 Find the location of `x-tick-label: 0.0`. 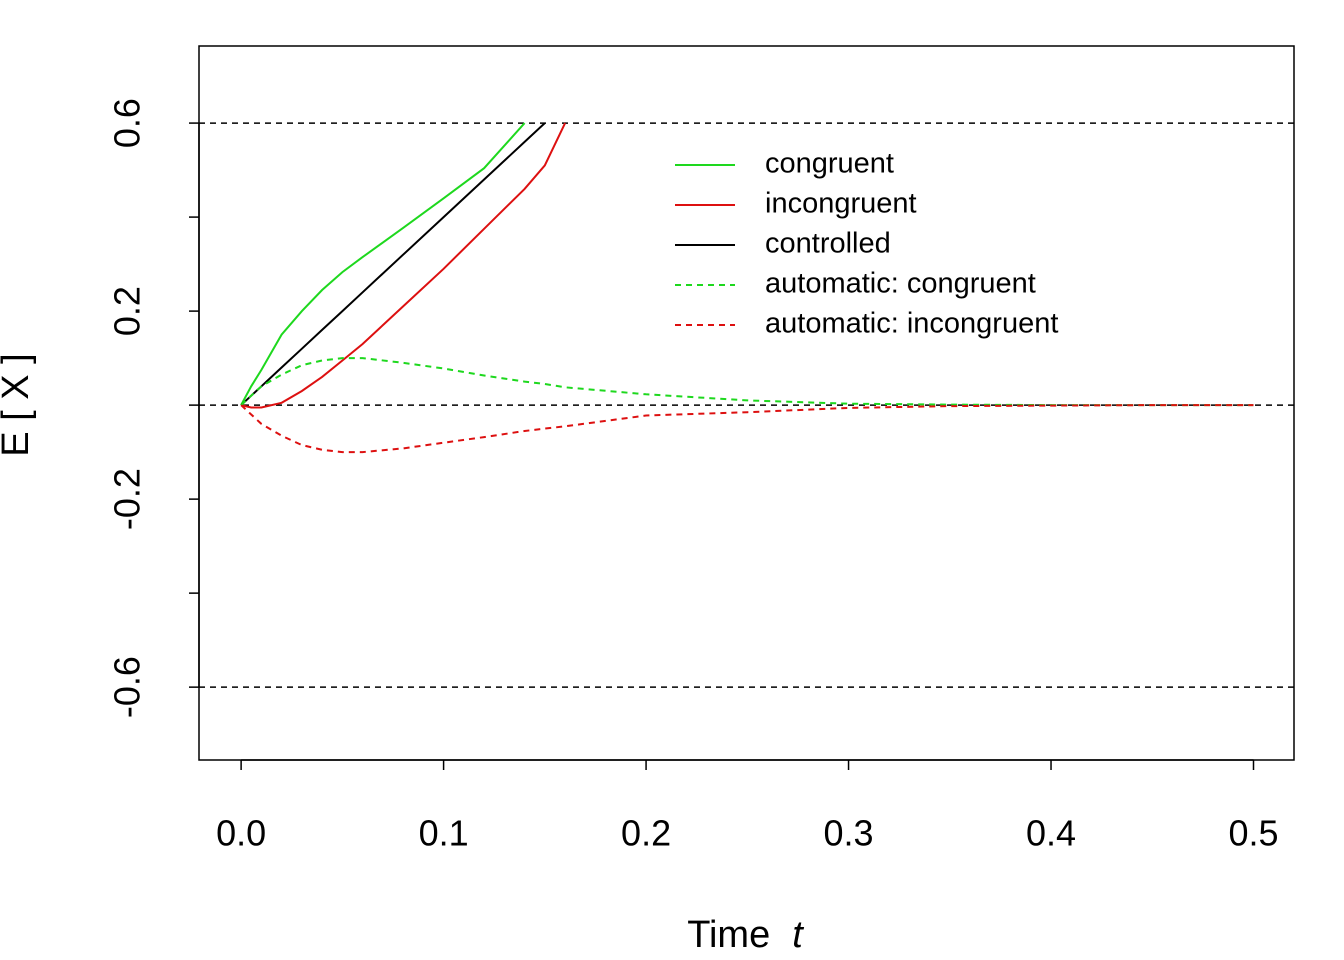

x-tick-label: 0.0 is located at coordinates (241, 833).